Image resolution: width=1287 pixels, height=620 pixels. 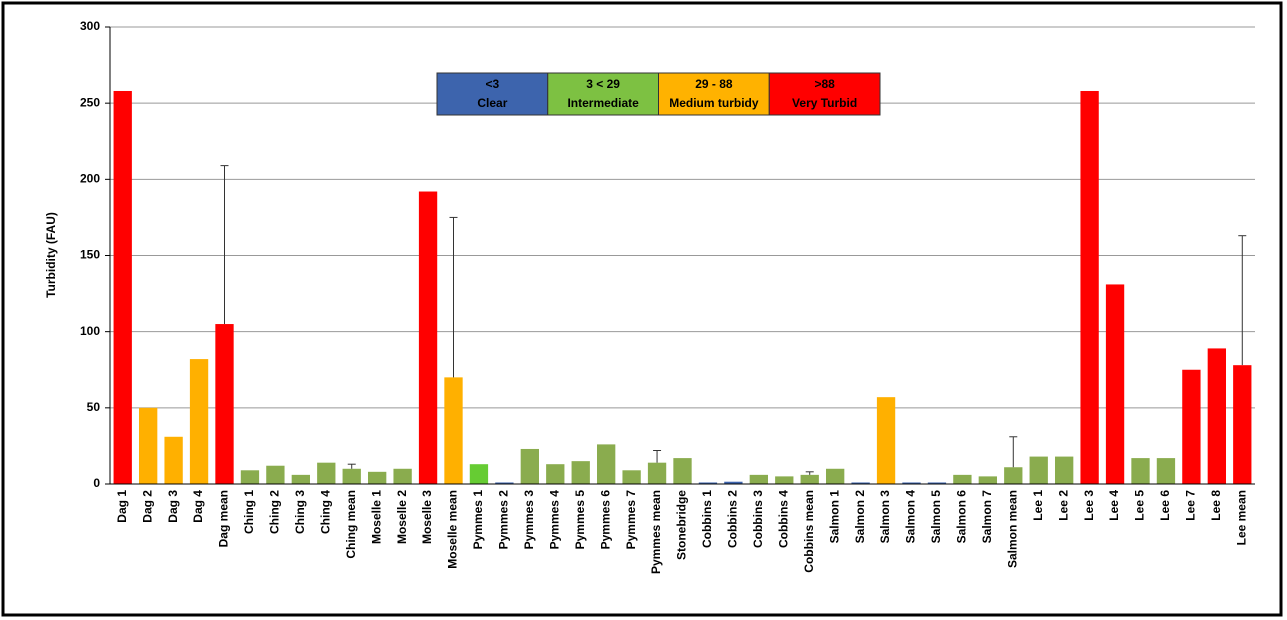 I want to click on x-tick-label: Dag 3, so click(x=173, y=506).